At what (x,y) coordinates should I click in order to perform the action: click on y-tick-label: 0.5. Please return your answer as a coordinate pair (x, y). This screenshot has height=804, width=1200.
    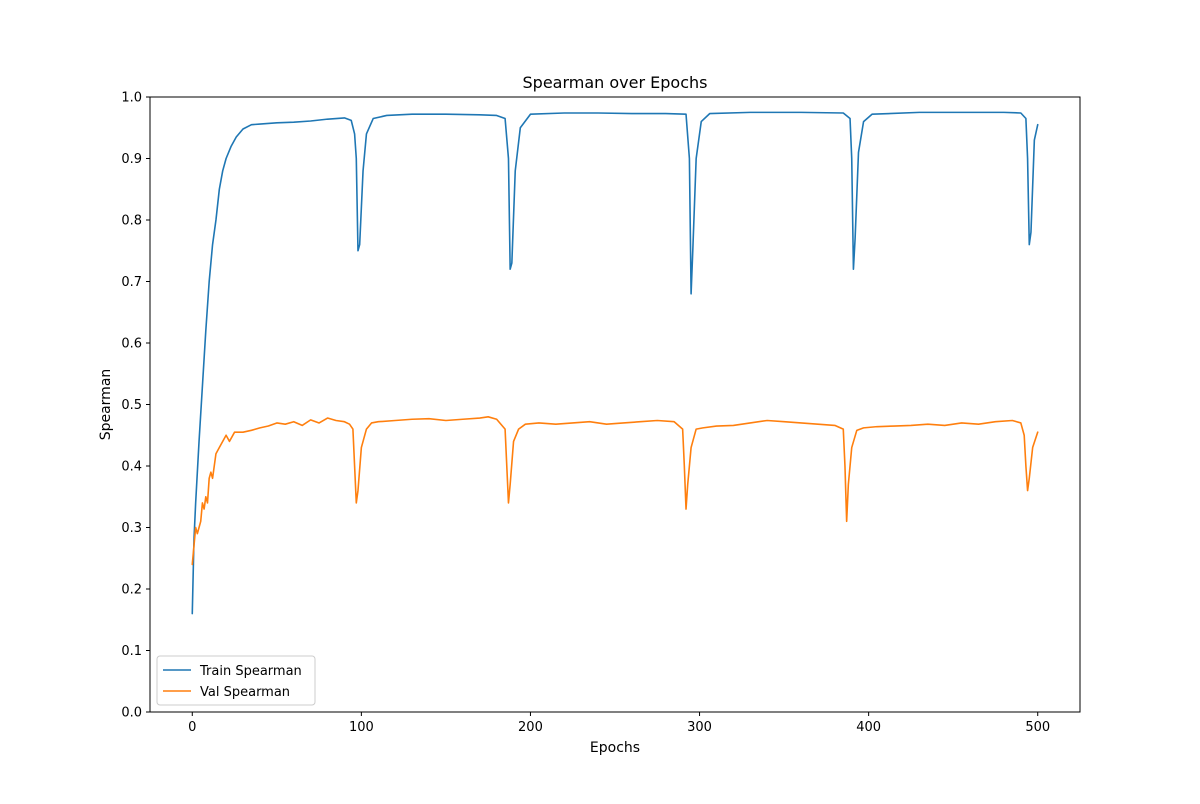
    Looking at the image, I should click on (131, 405).